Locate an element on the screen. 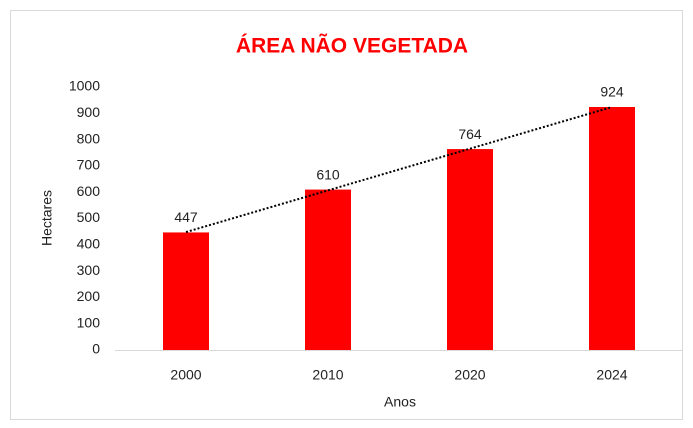 This screenshot has height=428, width=693. y-tick-label: 700 is located at coordinates (89, 165).